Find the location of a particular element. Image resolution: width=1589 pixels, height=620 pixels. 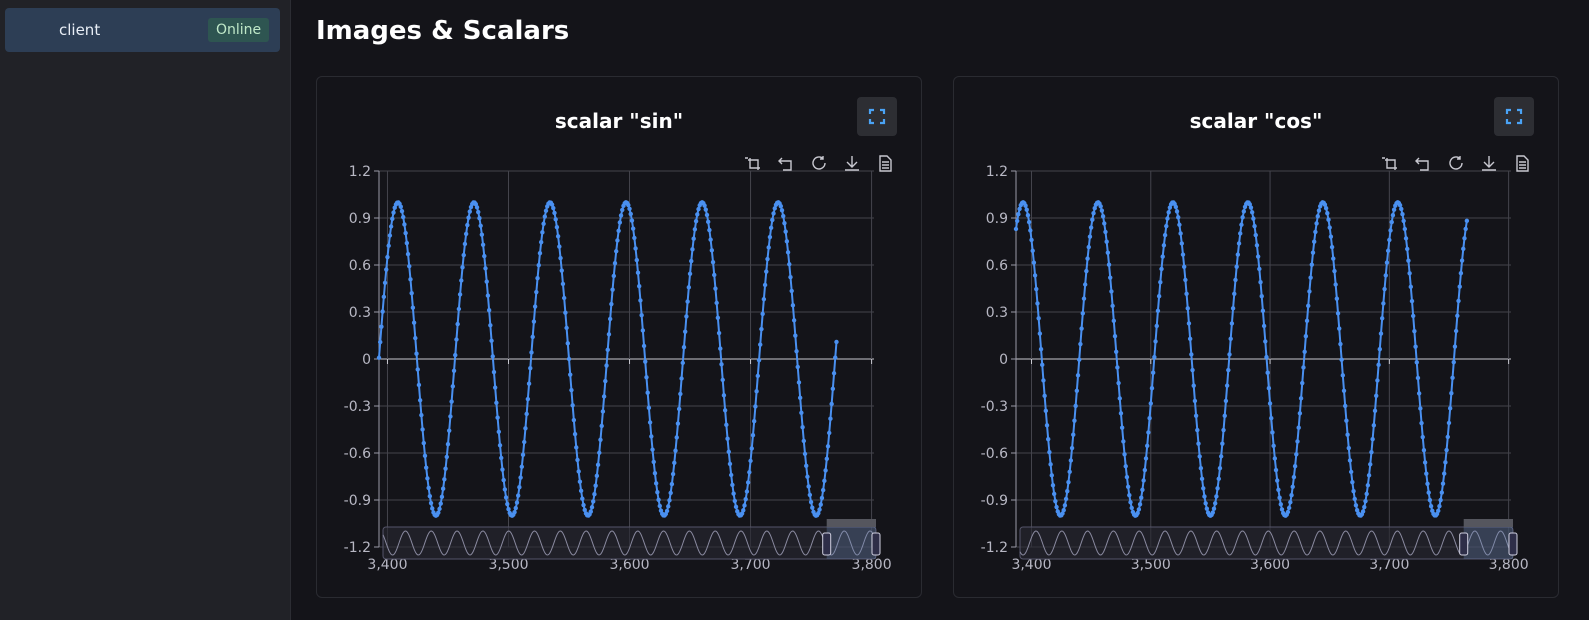

datazoom-slider is located at coordinates (629, 543).